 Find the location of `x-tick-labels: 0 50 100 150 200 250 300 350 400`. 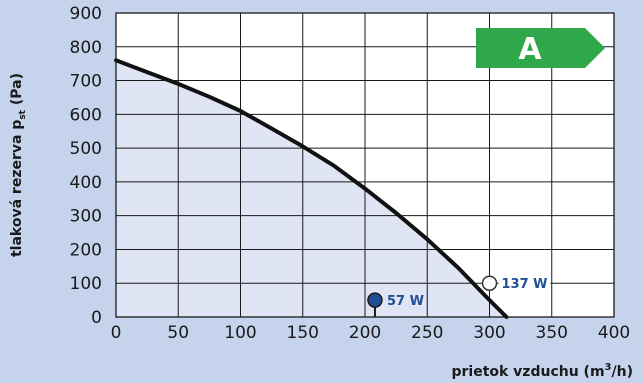

x-tick-labels: 0 50 100 150 200 250 300 350 400 is located at coordinates (371, 333).